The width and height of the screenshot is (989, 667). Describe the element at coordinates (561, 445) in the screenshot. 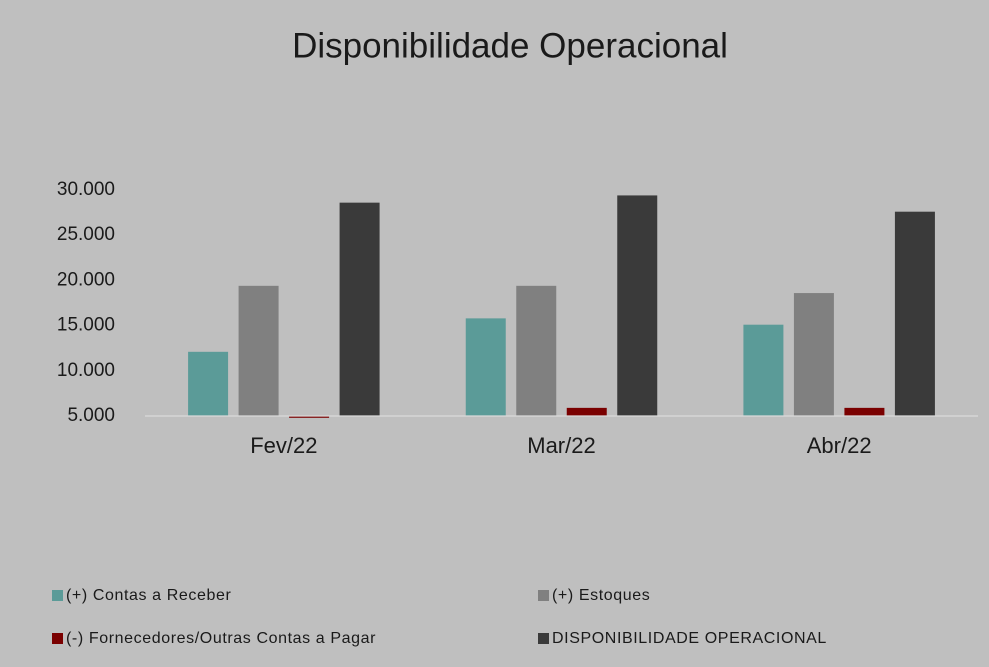

I see `x-tick-label: Mar/22` at that location.